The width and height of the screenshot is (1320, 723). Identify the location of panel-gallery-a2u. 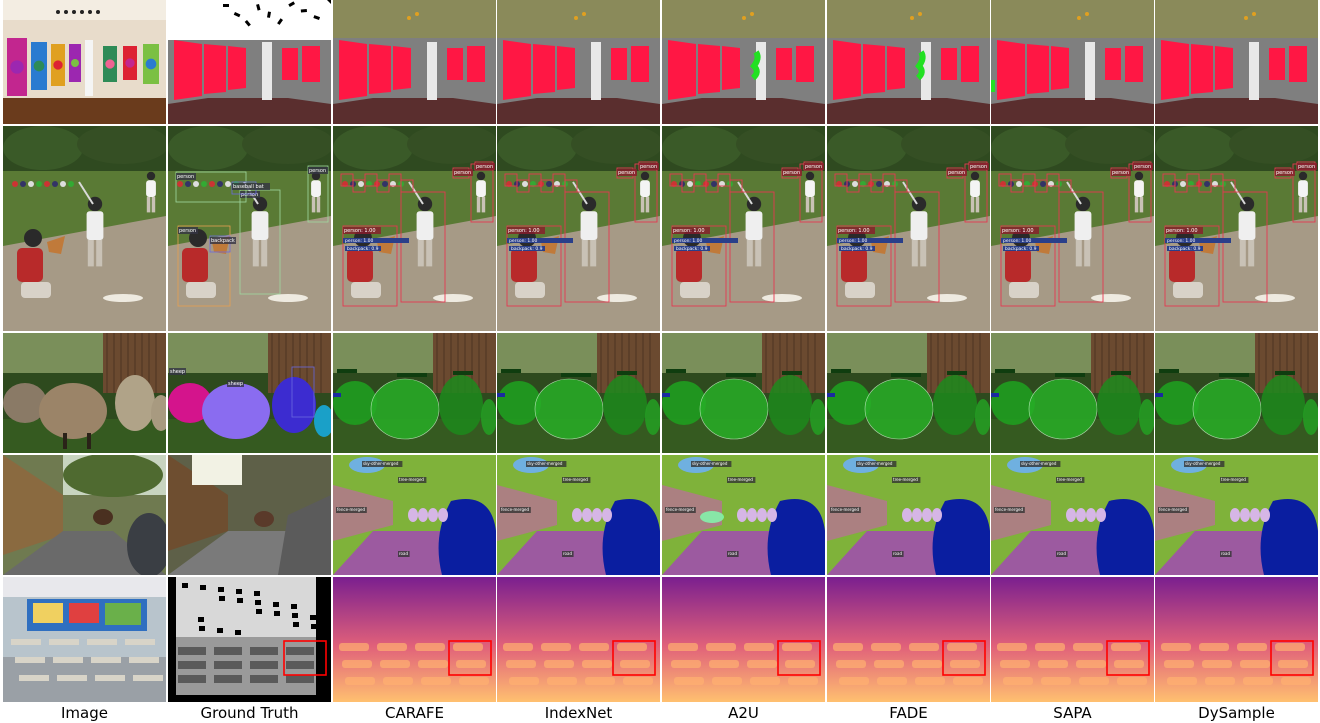
(743, 62).